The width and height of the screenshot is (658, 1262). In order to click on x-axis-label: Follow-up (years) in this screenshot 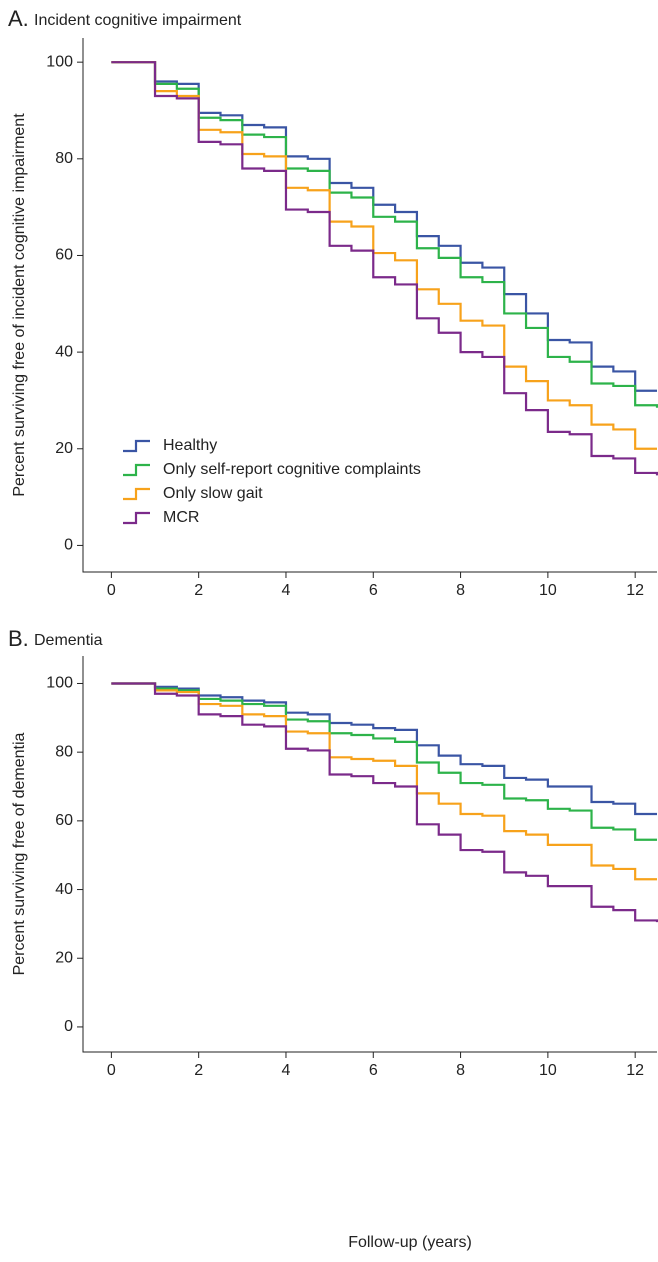, I will do `click(410, 1242)`.